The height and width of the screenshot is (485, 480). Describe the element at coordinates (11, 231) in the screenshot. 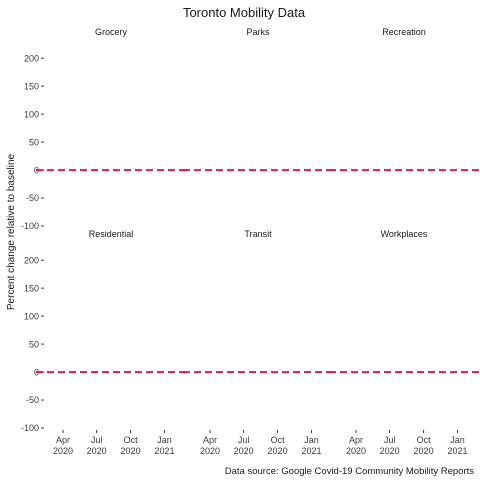

I see `y-axis-label: Percent change relative to baseline` at that location.